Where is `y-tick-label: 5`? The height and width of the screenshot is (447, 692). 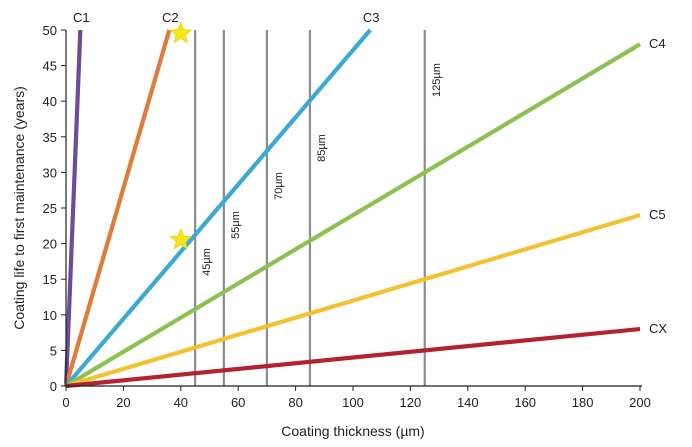
y-tick-label: 5 is located at coordinates (53, 350).